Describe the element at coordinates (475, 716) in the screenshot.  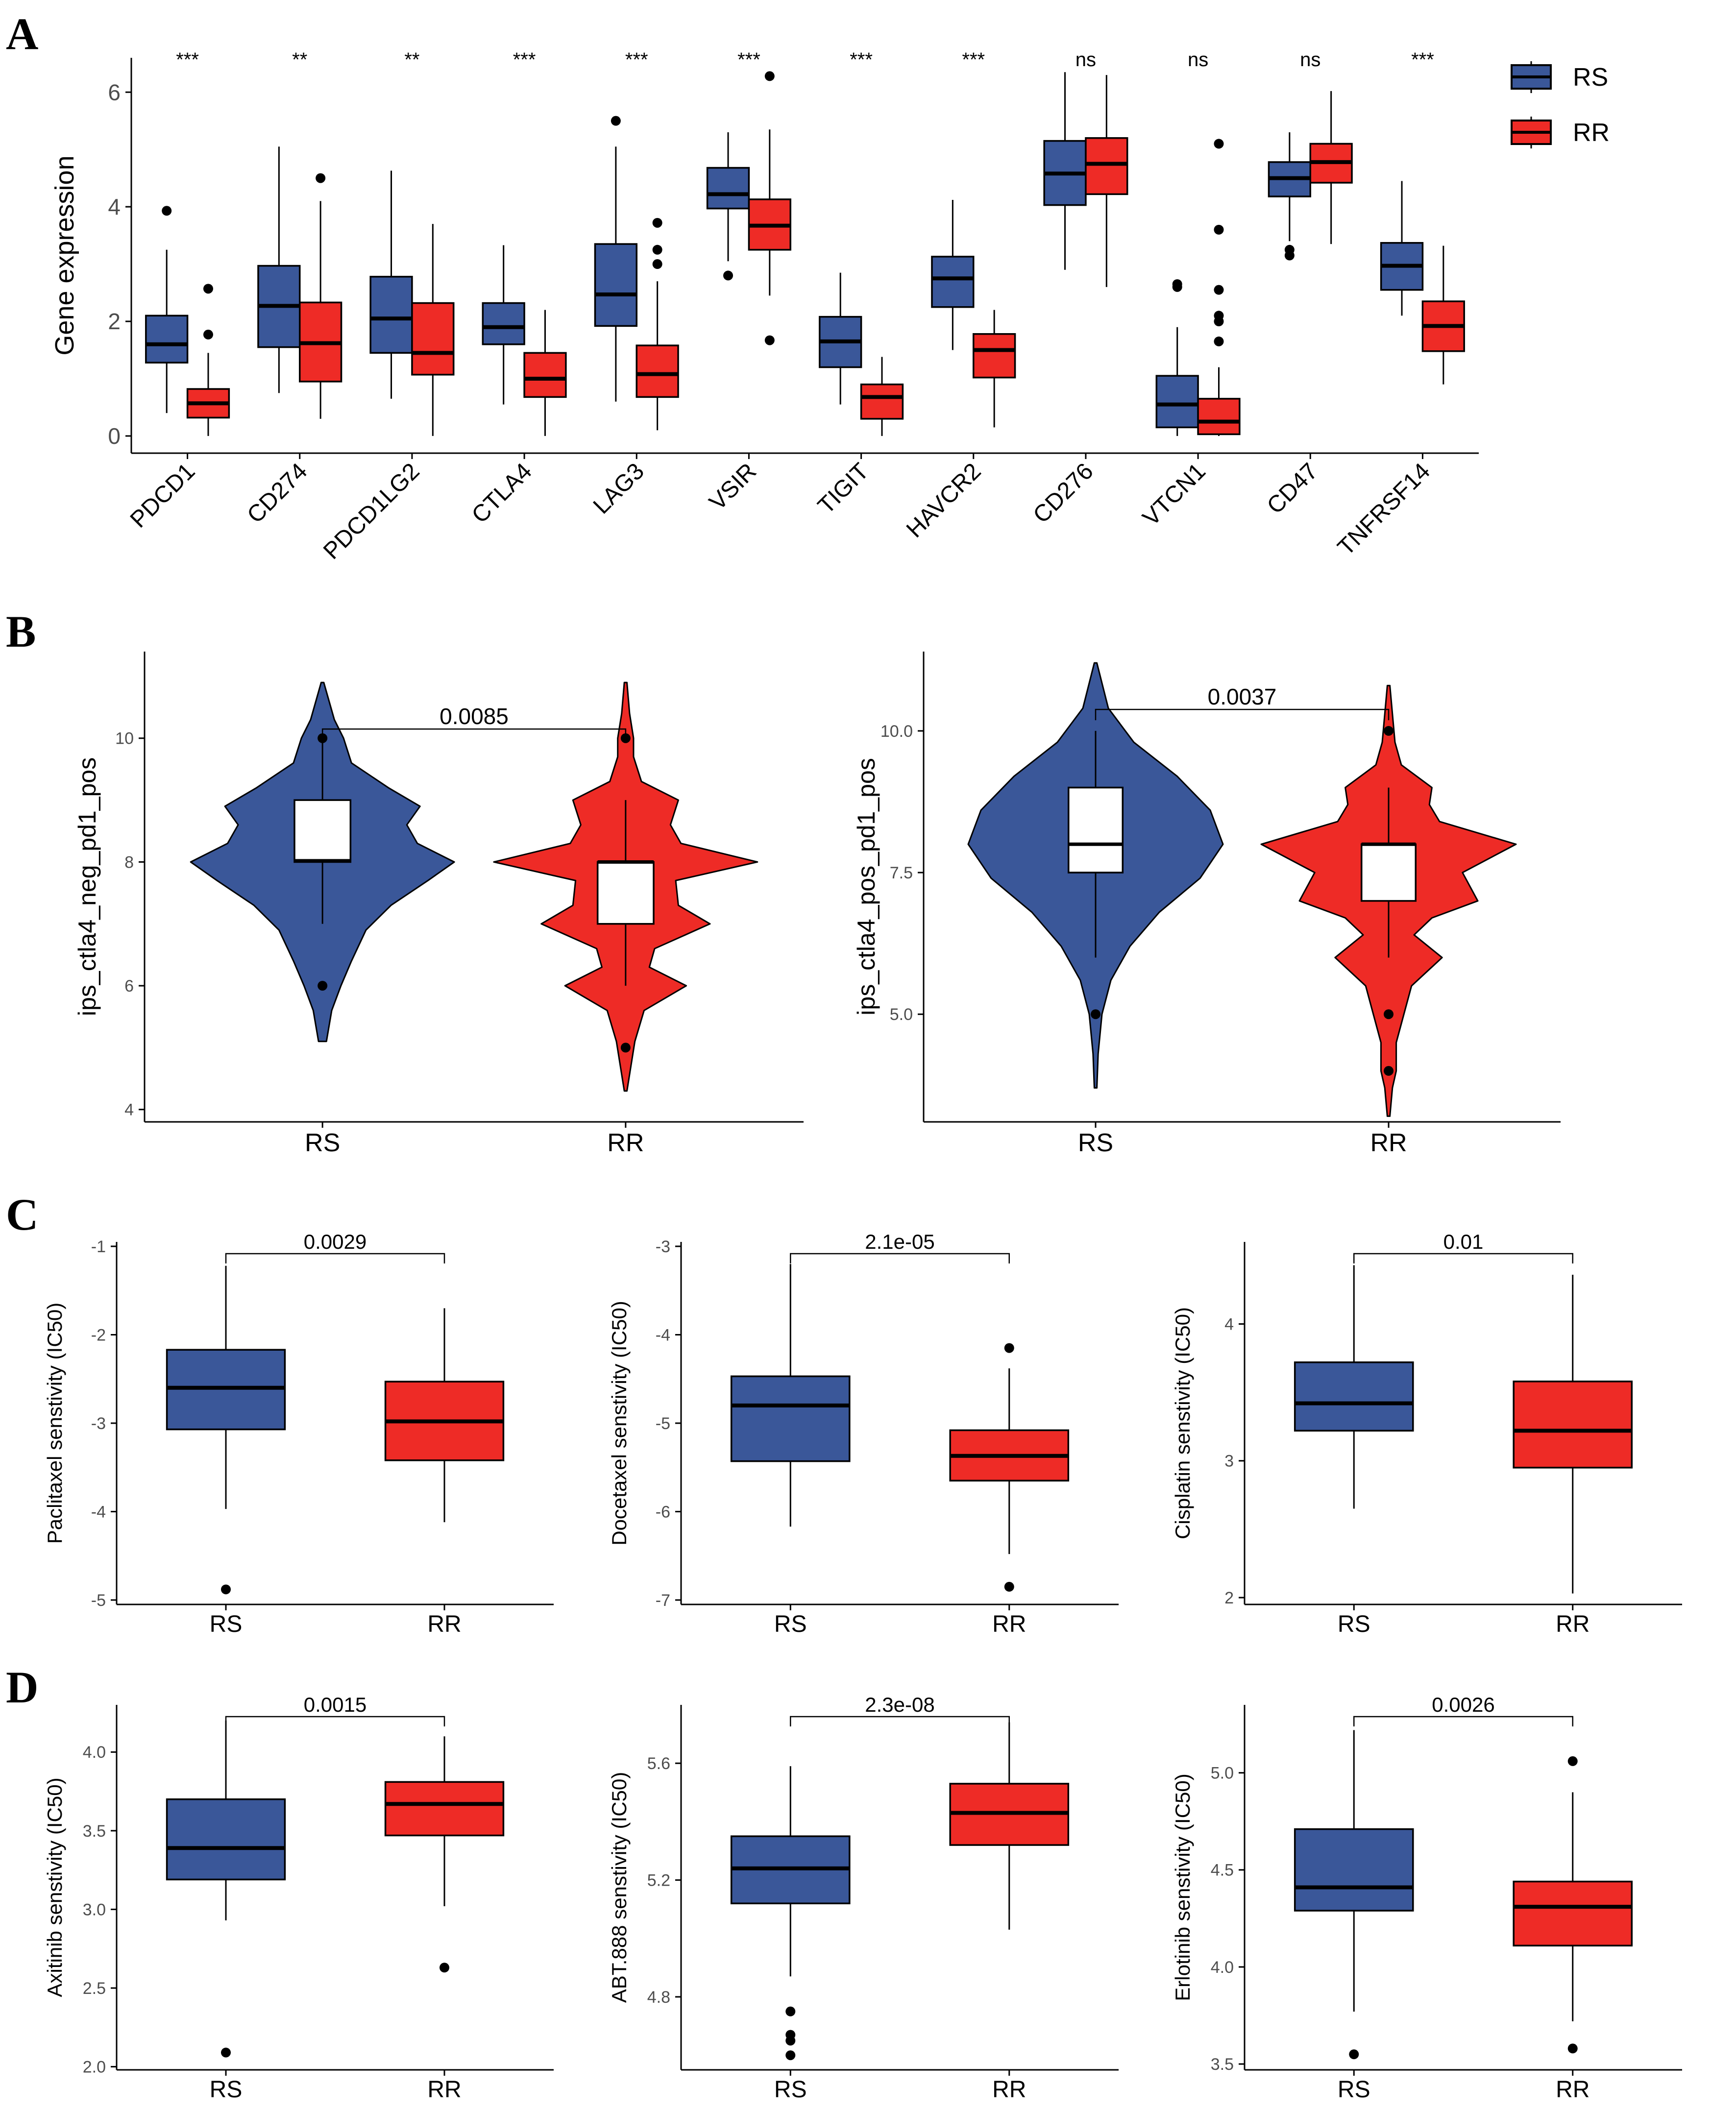
I see `p-value-label: 0.0085` at that location.